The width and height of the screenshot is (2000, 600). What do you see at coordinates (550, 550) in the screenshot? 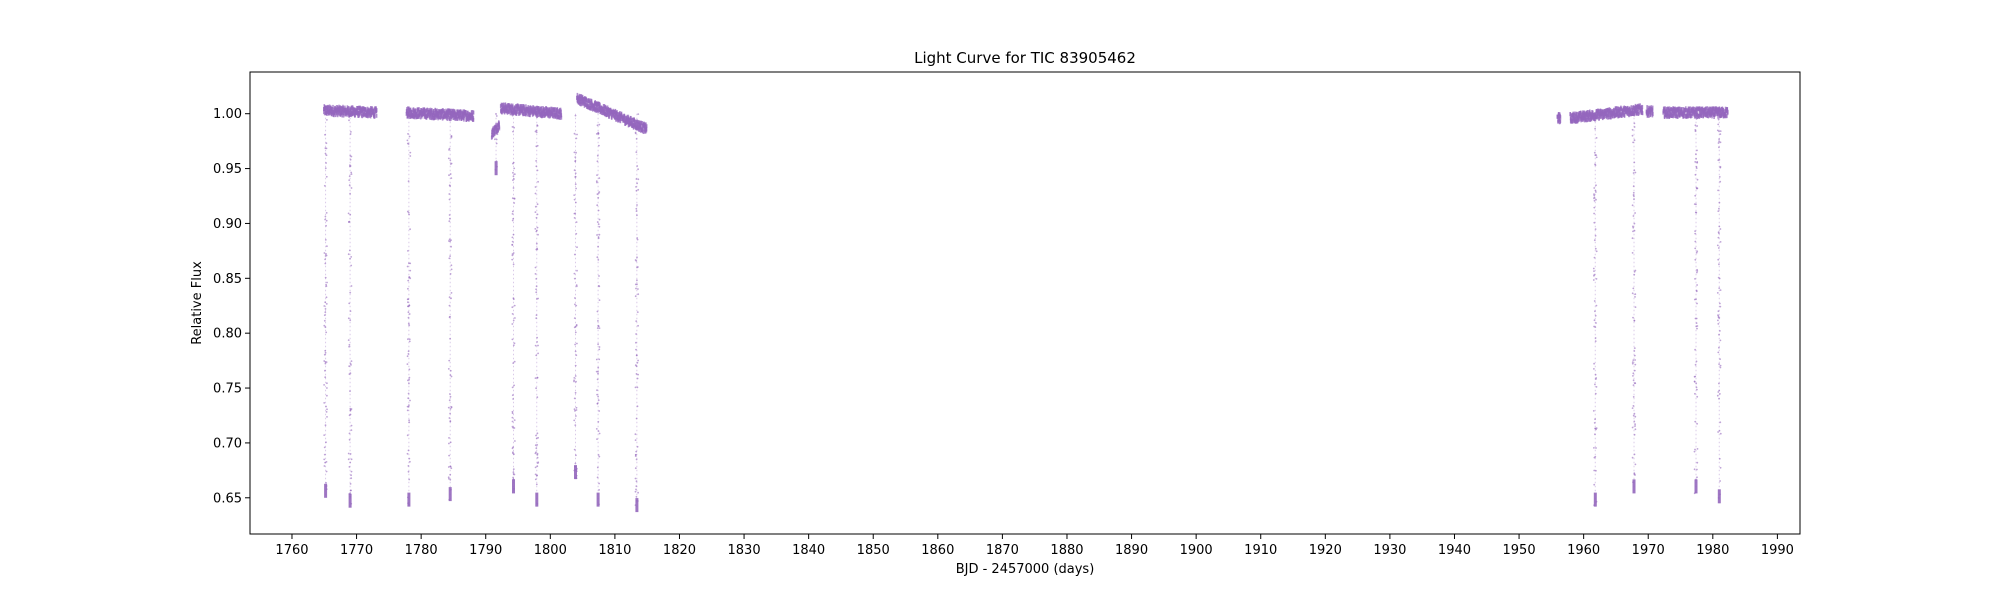
I see `x-tick-label: 1800` at bounding box center [550, 550].